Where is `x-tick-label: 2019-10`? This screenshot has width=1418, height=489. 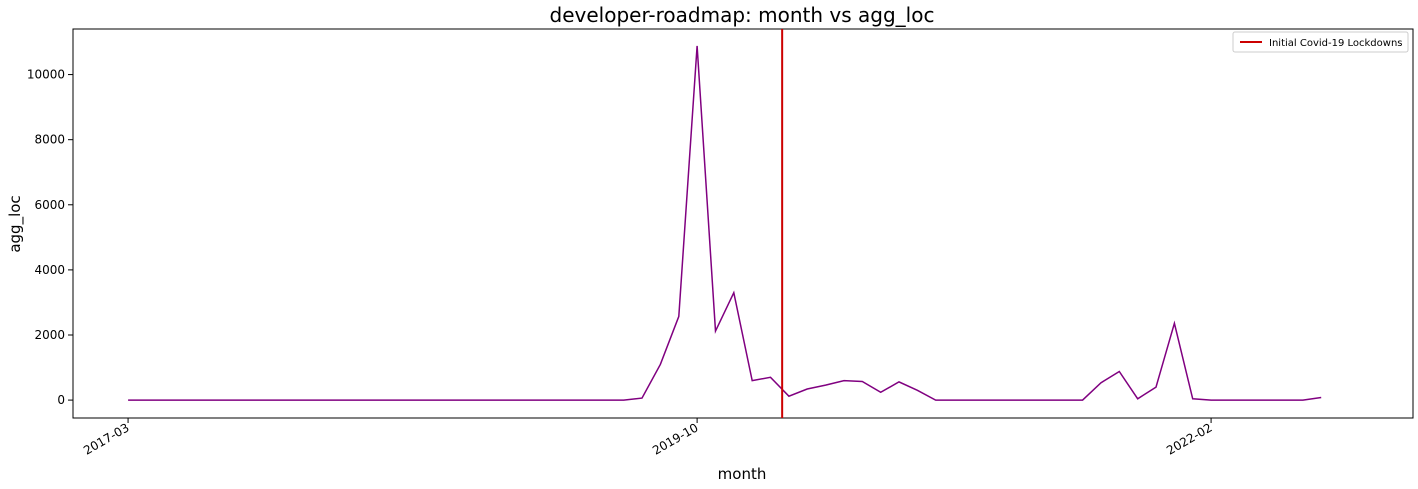
x-tick-label: 2019-10 is located at coordinates (675, 438).